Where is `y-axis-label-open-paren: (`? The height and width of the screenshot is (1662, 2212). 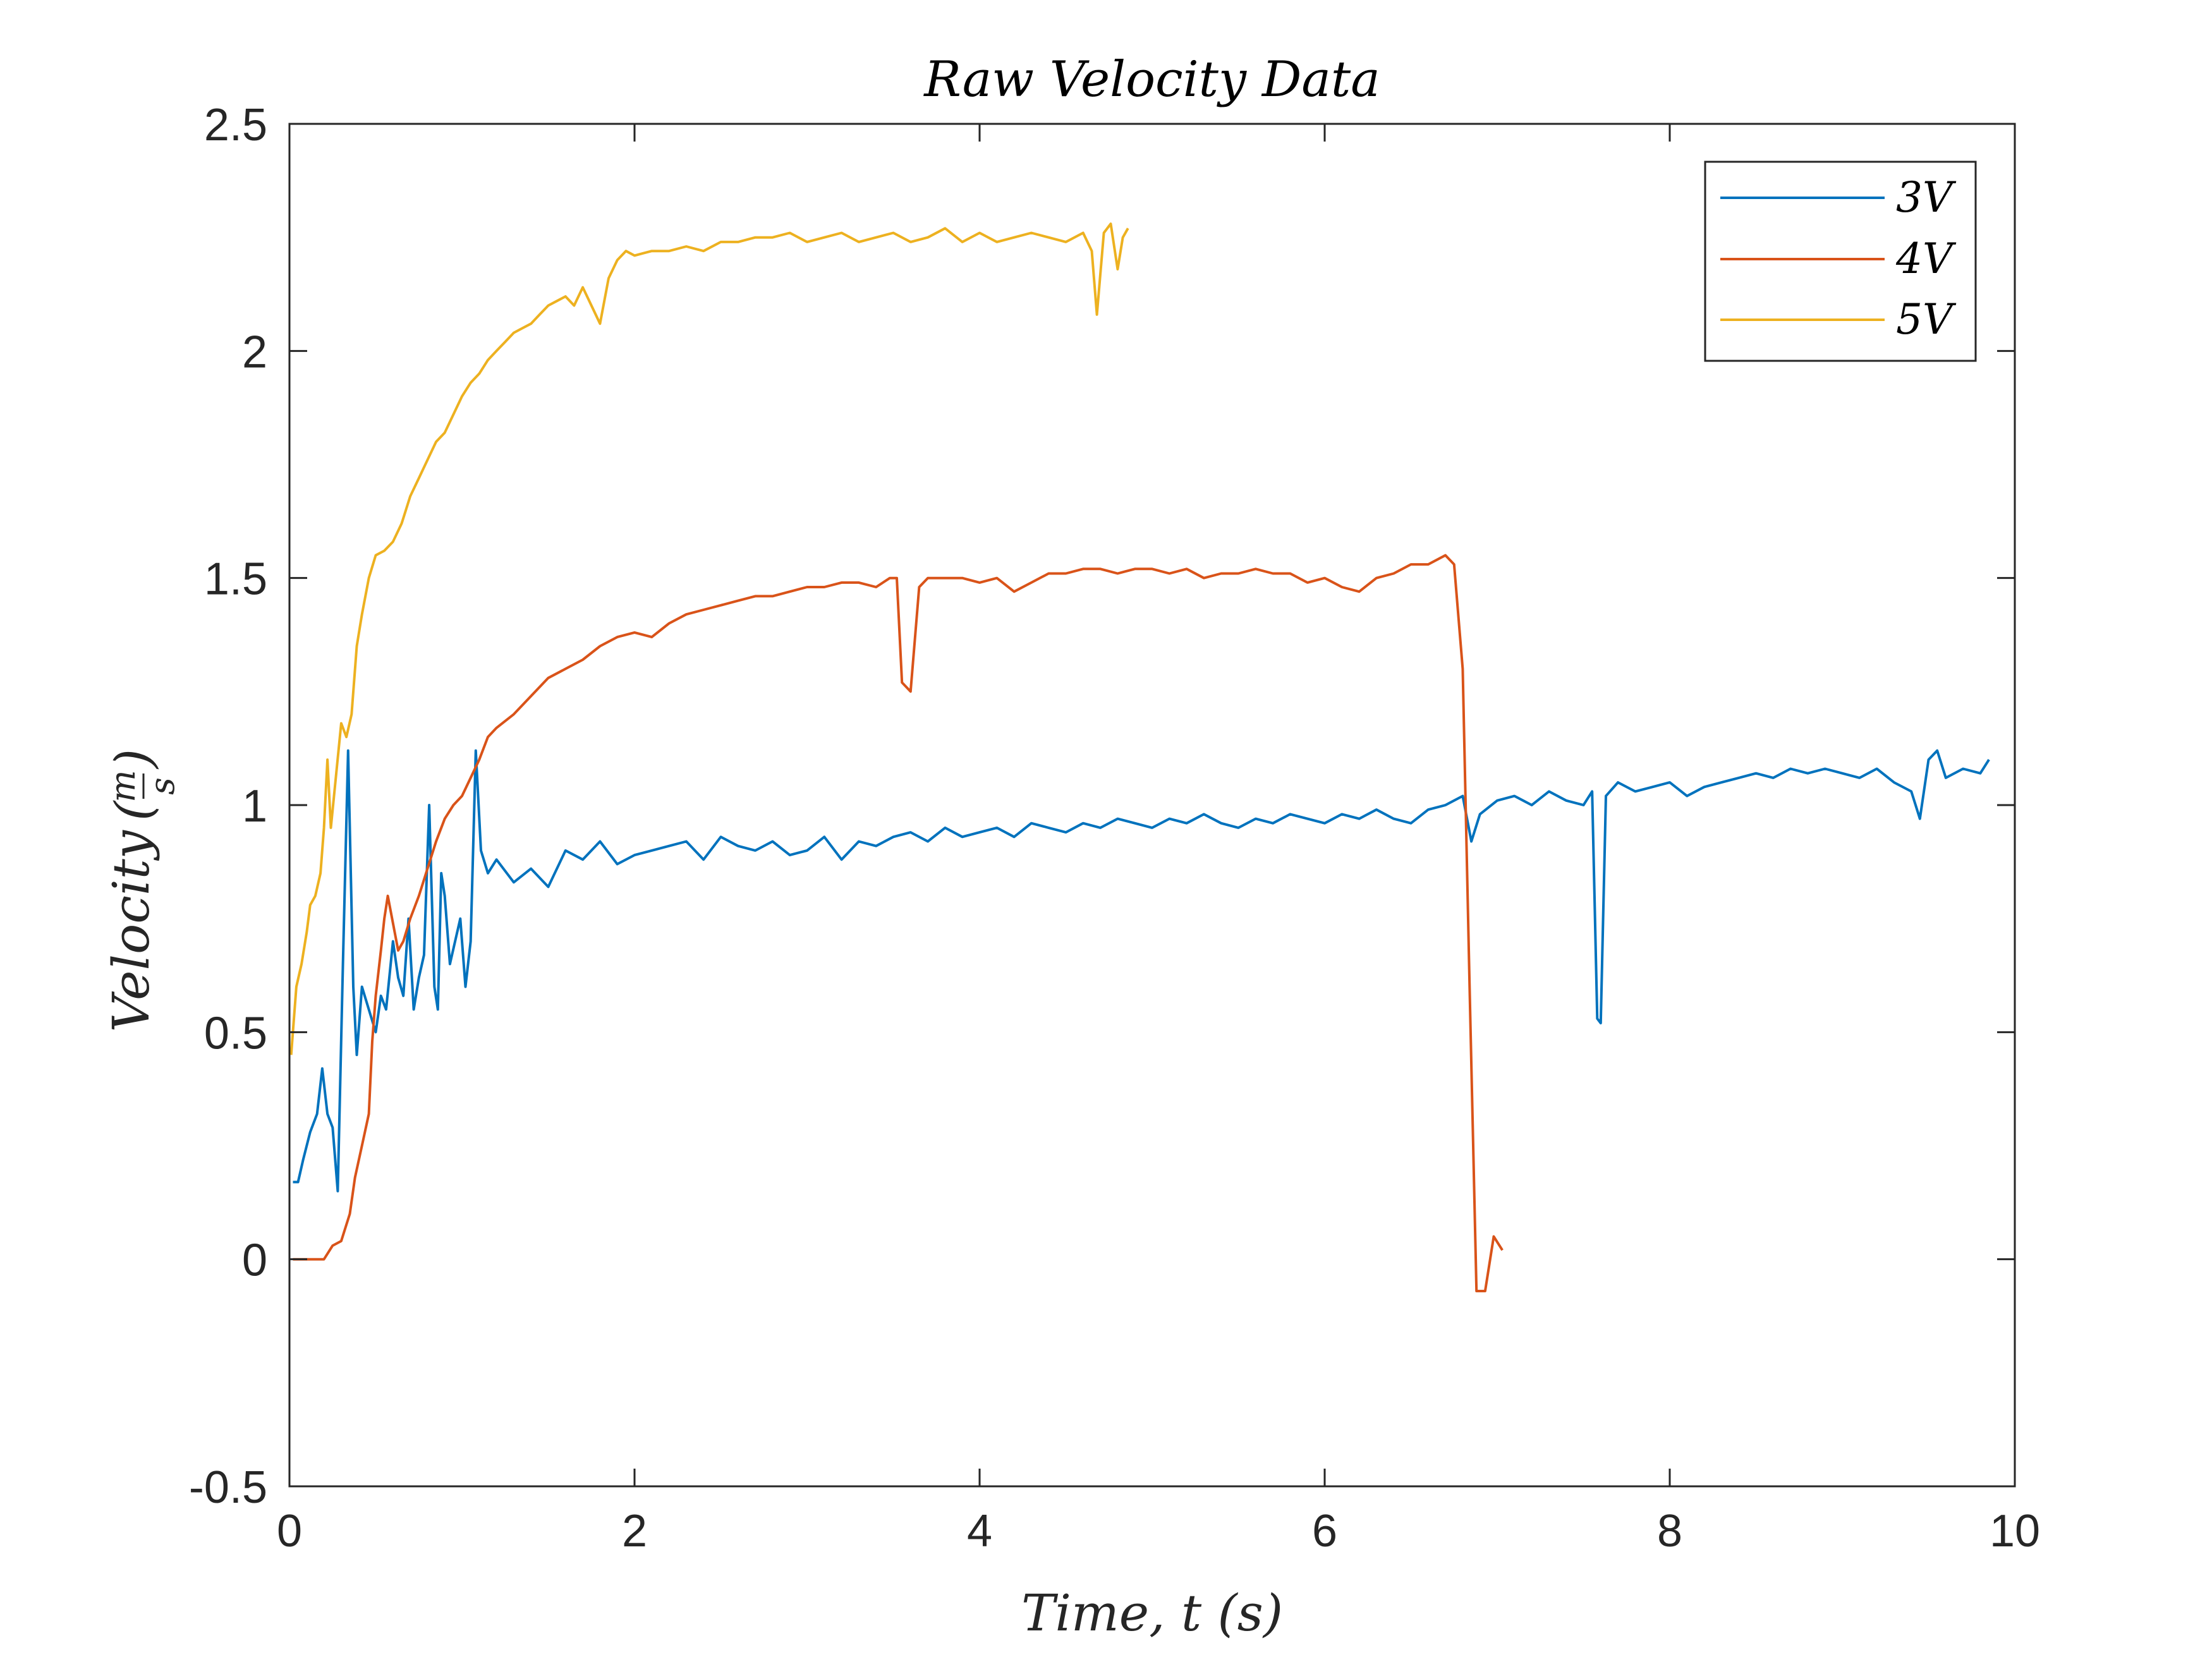
y-axis-label-open-paren: ( is located at coordinates (133, 810).